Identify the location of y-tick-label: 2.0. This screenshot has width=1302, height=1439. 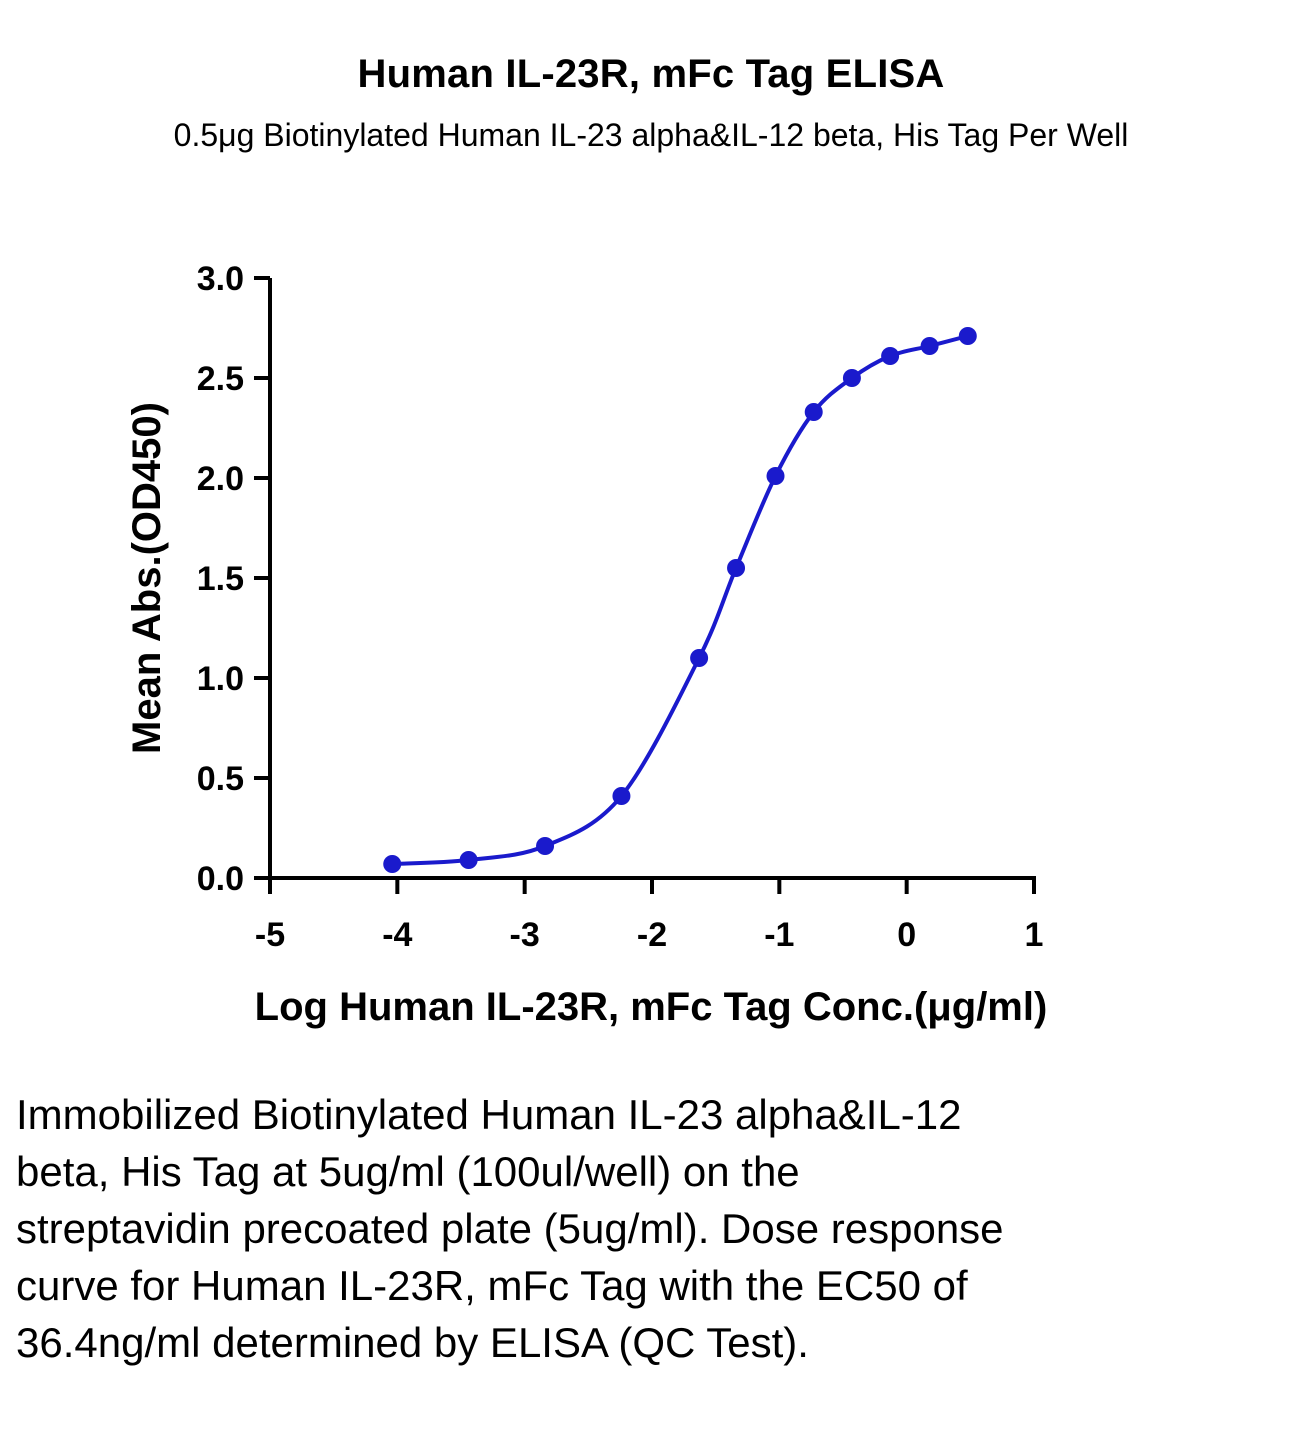
(220, 479).